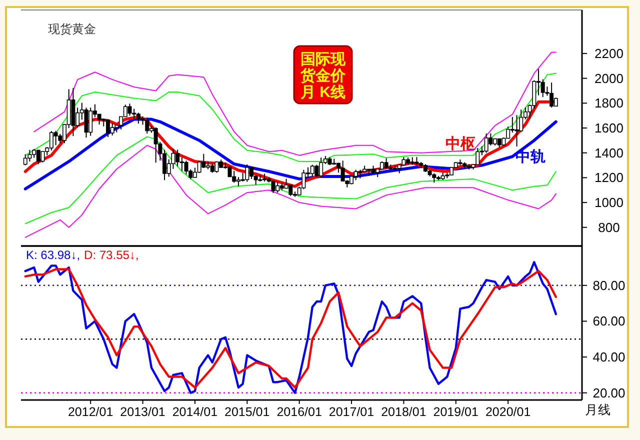 Image resolution: width=640 pixels, height=440 pixels. What do you see at coordinates (247, 412) in the screenshot?
I see `x-tick-label: 2015/01` at bounding box center [247, 412].